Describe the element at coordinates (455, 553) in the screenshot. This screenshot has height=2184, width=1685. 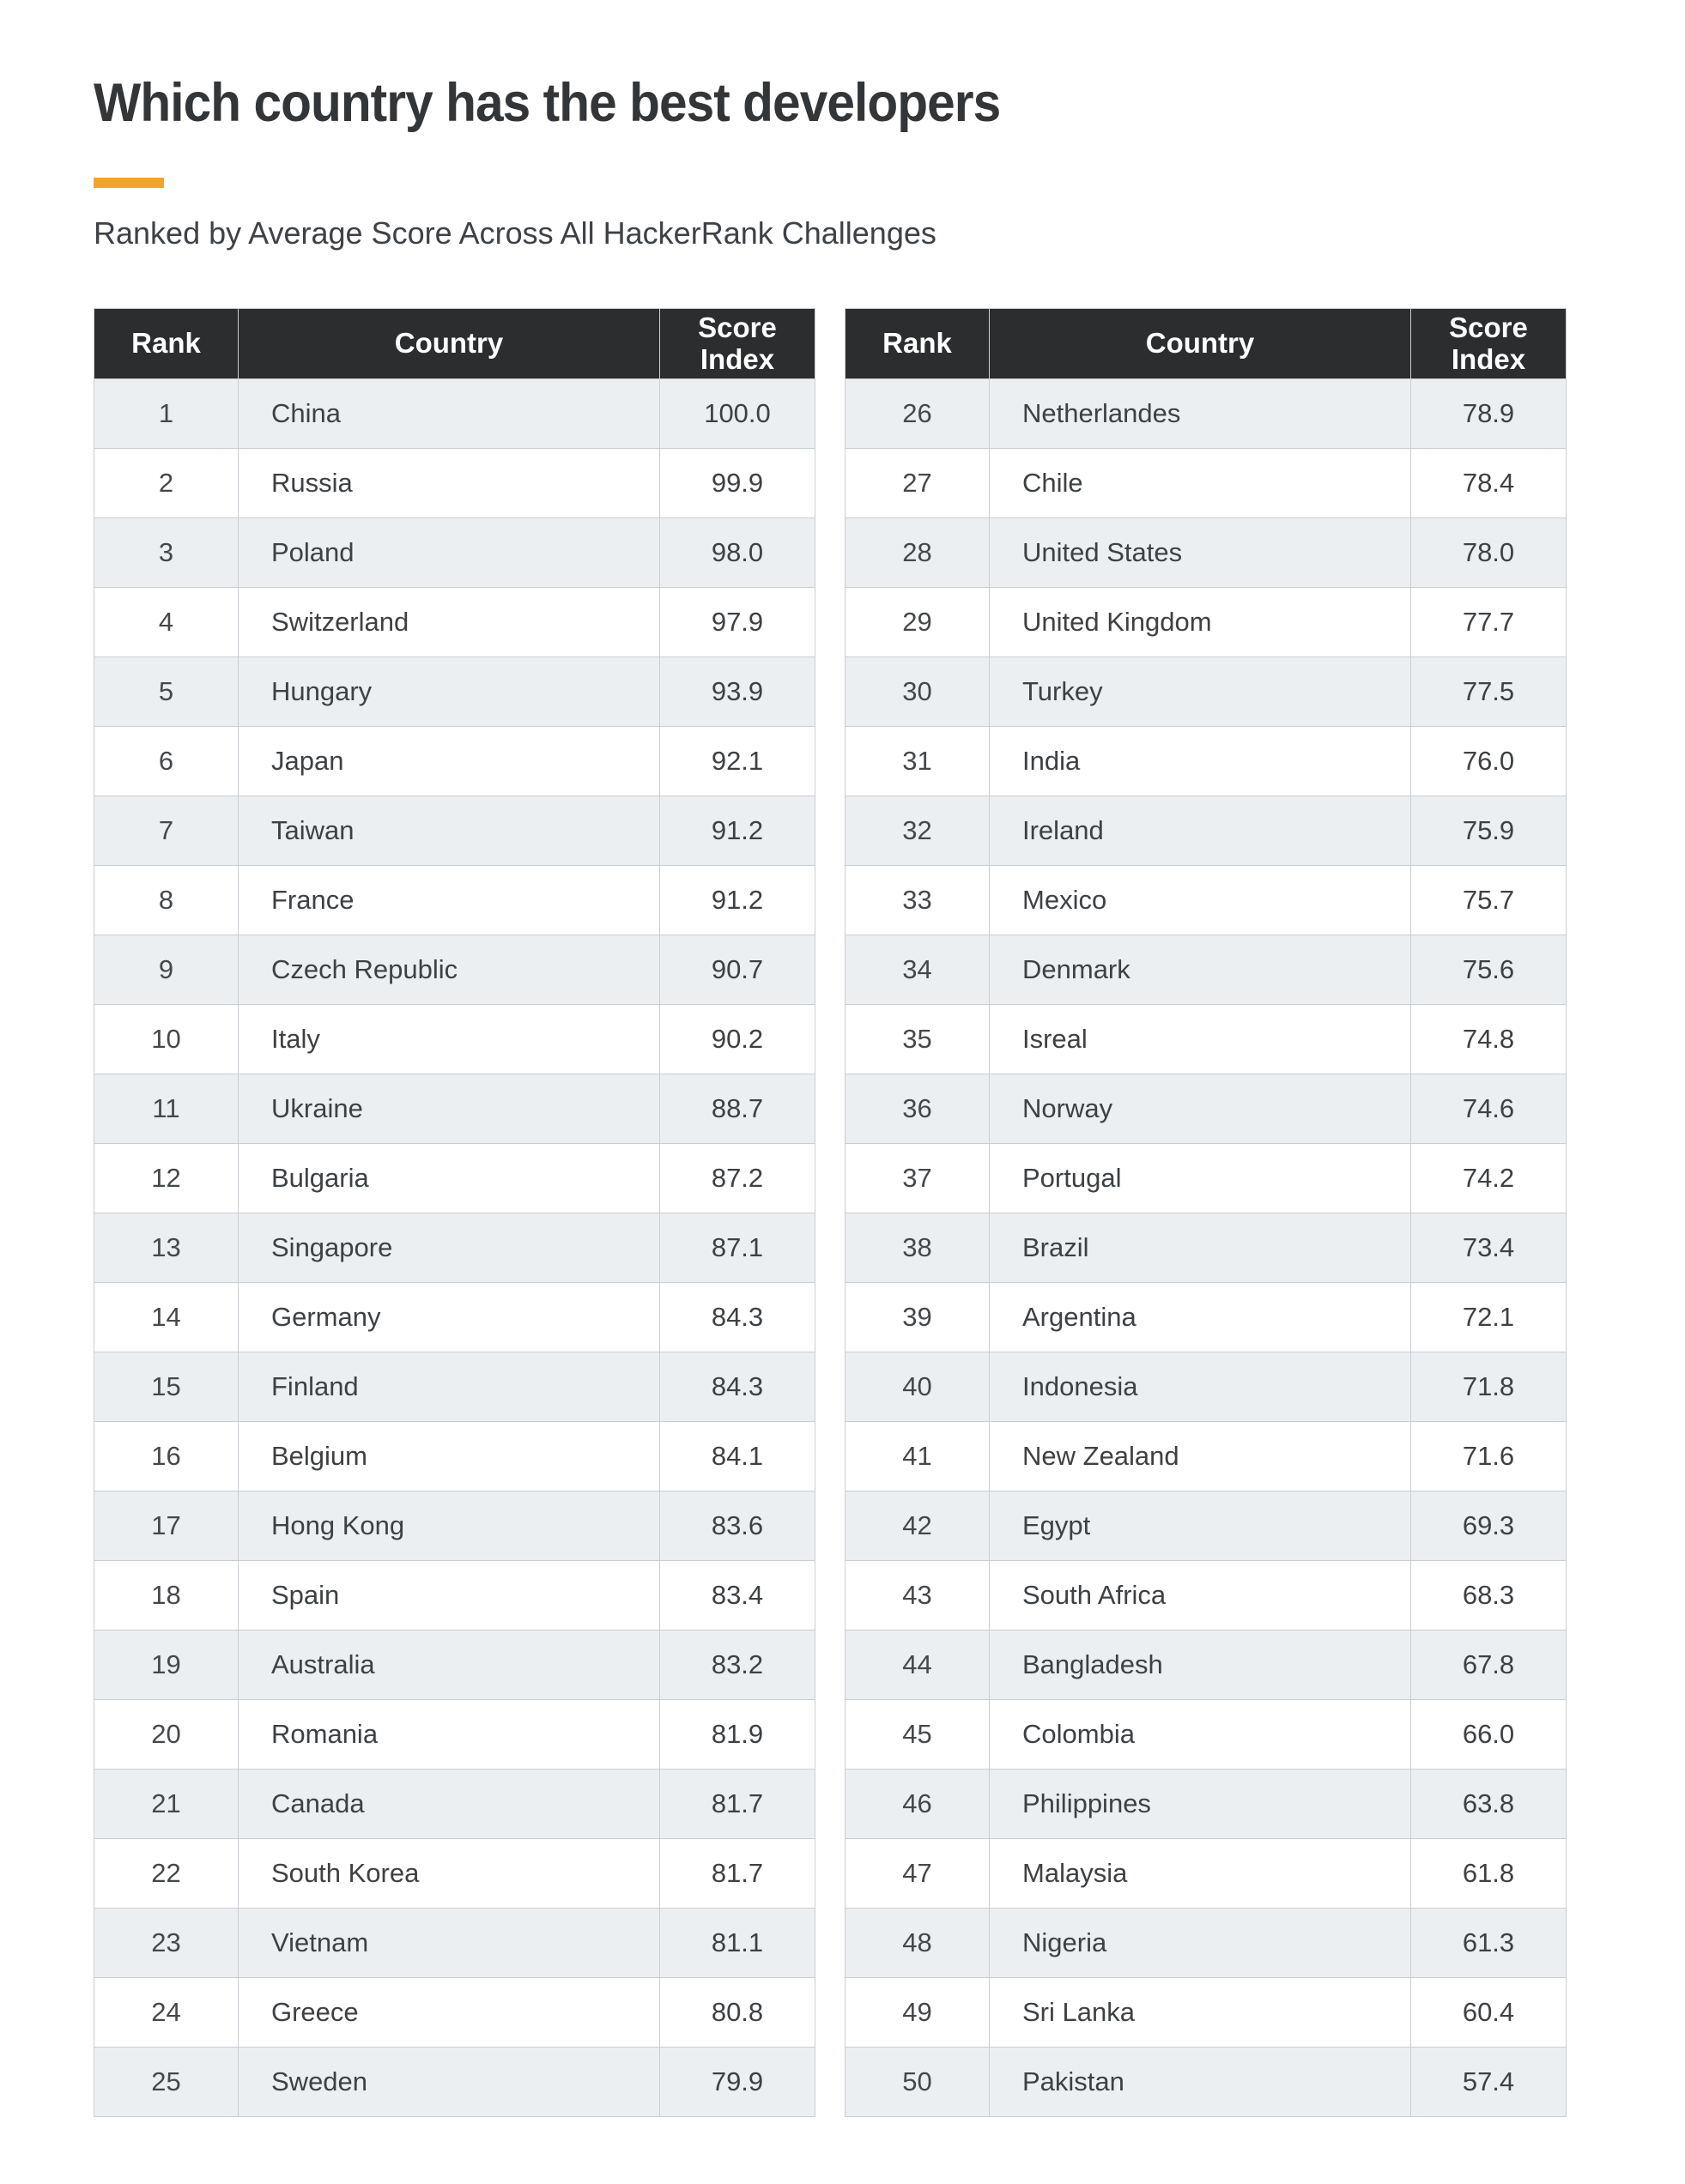
I see `table-row: 3 Poland 98.0` at that location.